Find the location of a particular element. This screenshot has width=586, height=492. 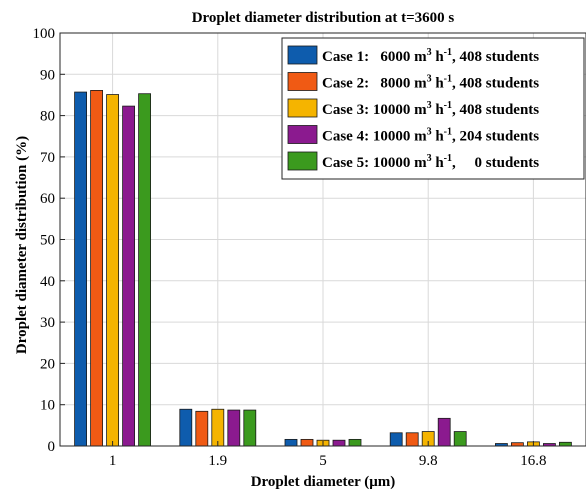

y-tick-label: 90 is located at coordinates (47, 75).